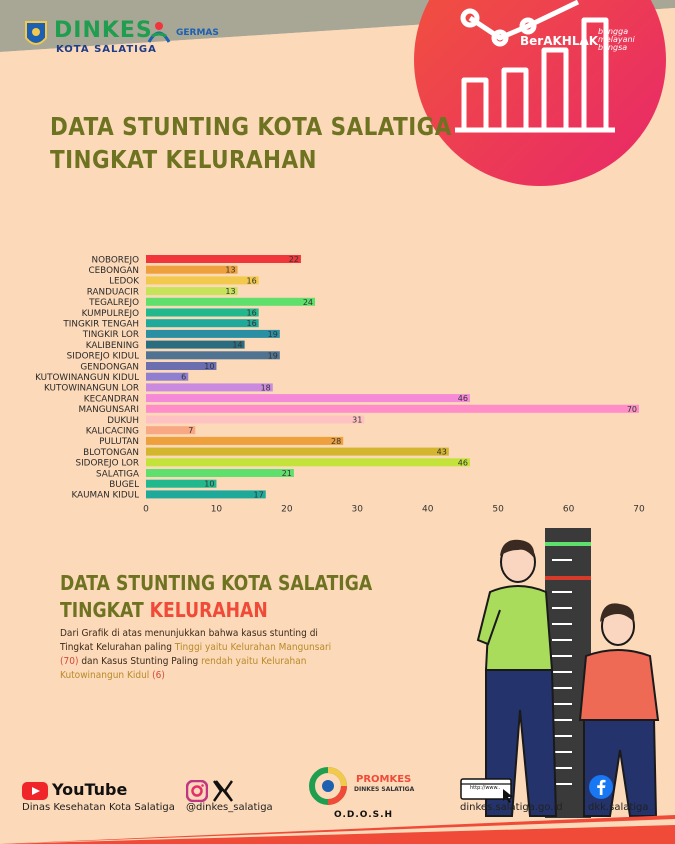 The height and width of the screenshot is (844, 675). I want to click on category-label: DUKUH, so click(123, 421).